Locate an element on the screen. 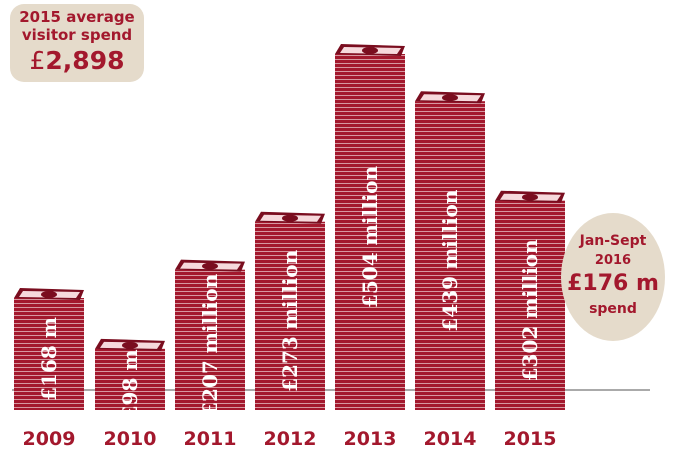  jan-sept-amount: £176 m is located at coordinates (613, 283).